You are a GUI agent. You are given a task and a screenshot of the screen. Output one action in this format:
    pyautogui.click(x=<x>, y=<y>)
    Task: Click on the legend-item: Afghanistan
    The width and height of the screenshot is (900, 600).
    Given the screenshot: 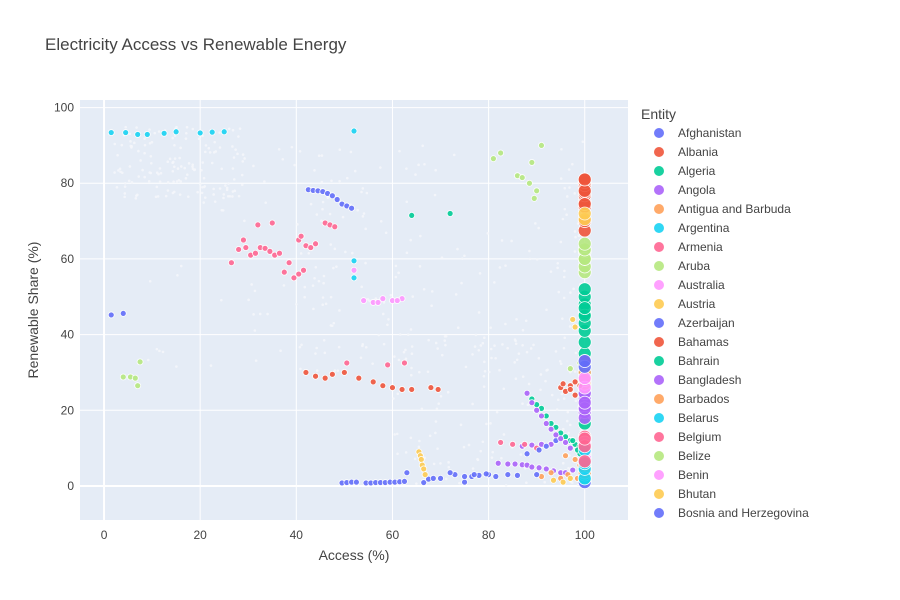 What is the action you would take?
    pyautogui.click(x=697, y=133)
    